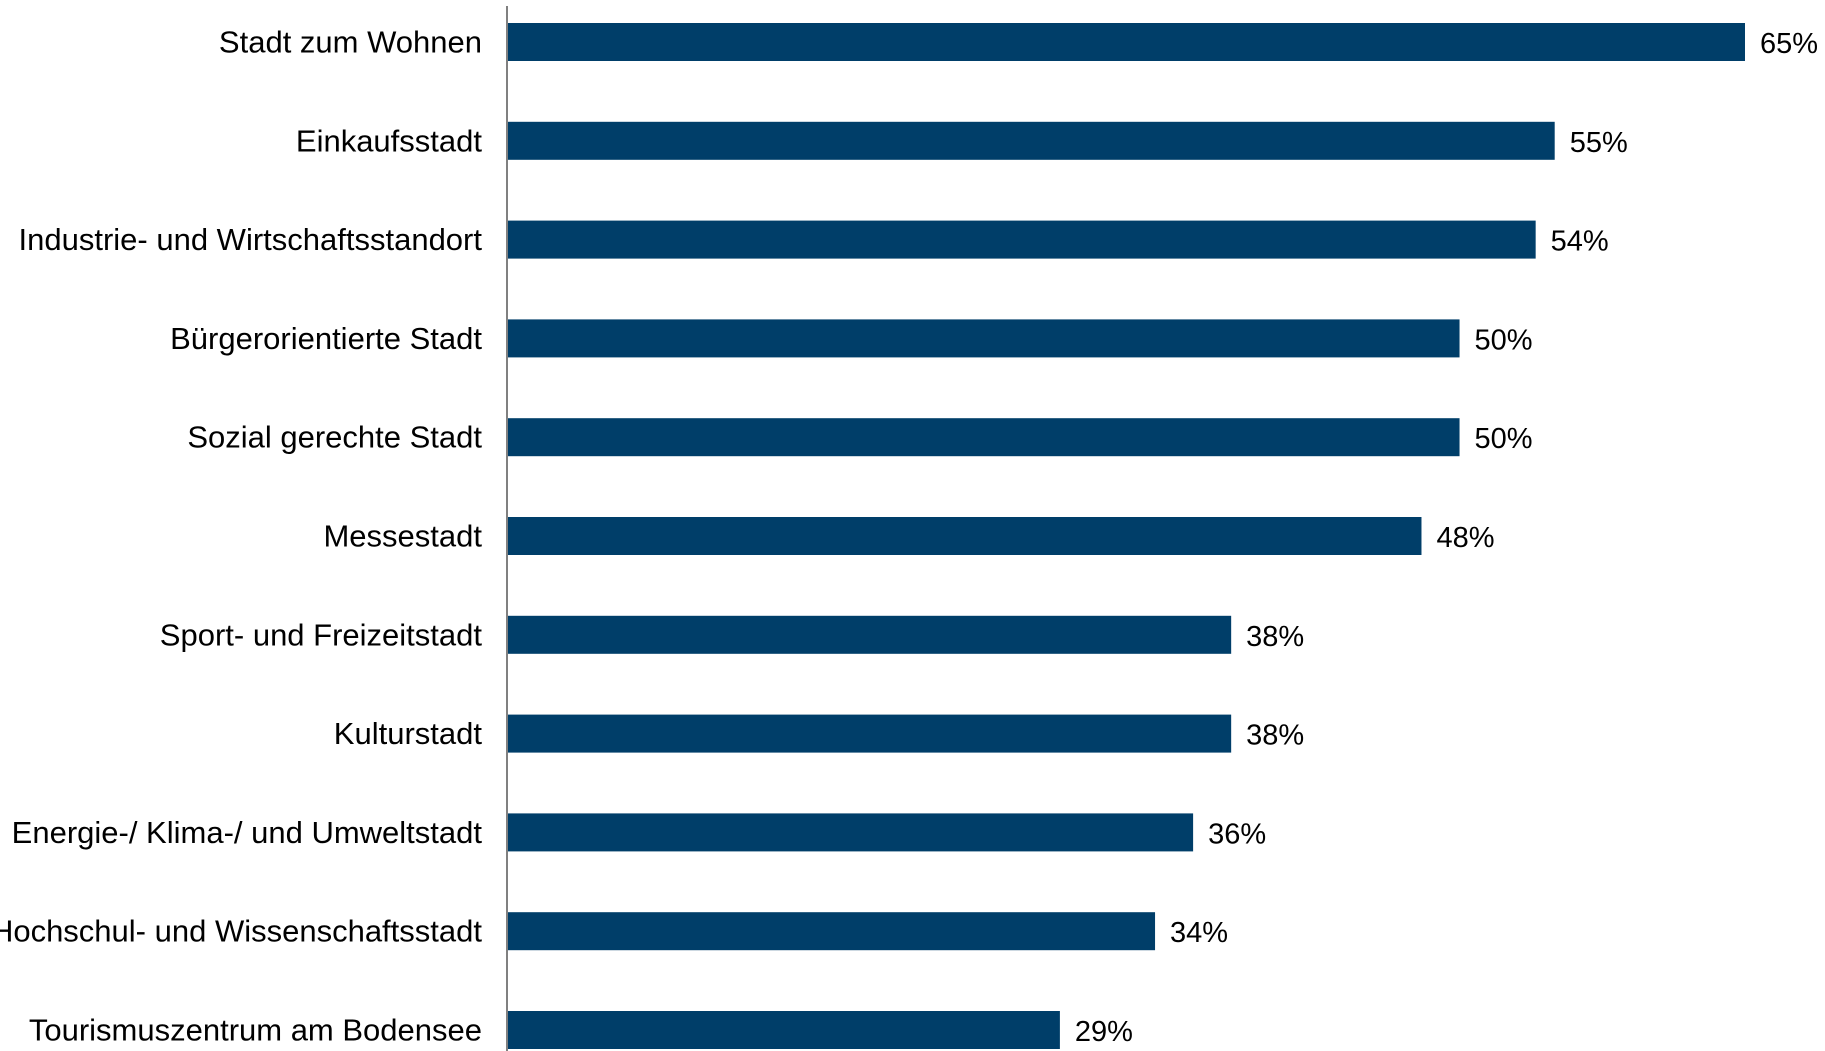  What do you see at coordinates (334, 437) in the screenshot?
I see `category-label: Sozial gerechte Stadt` at bounding box center [334, 437].